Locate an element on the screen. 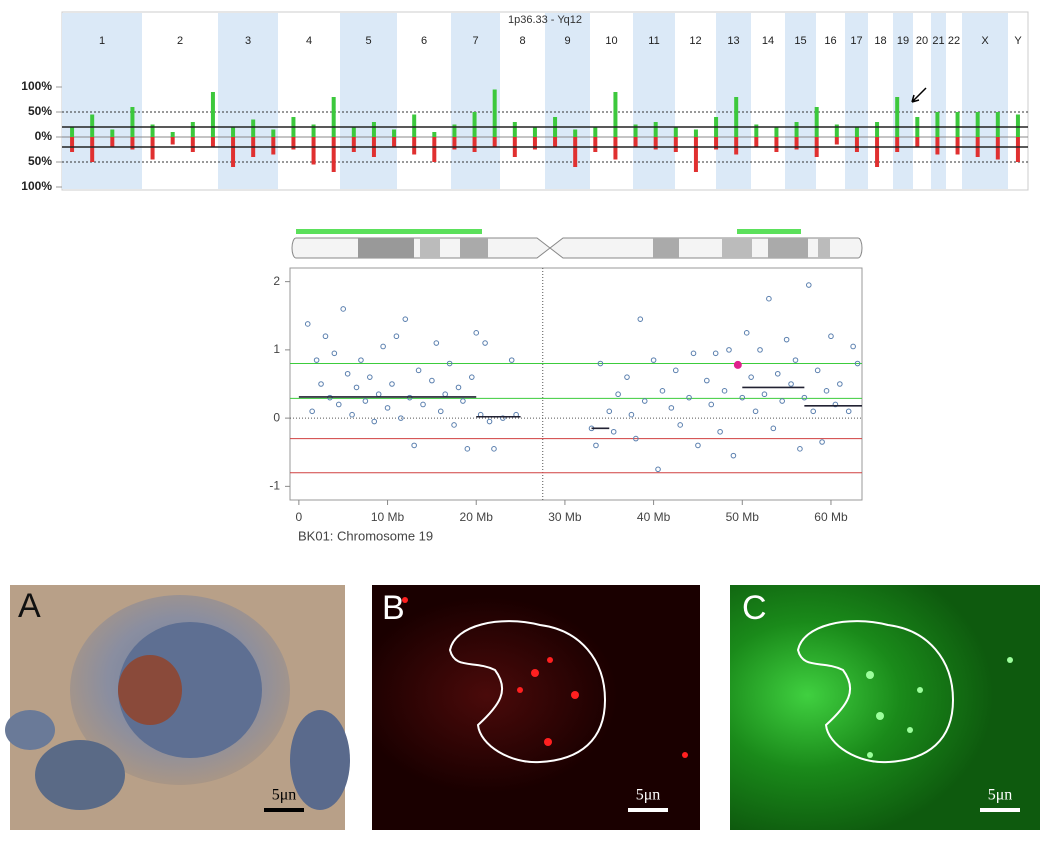 The width and height of the screenshot is (1050, 842). y-tick-label: 50% is located at coordinates (40, 161).